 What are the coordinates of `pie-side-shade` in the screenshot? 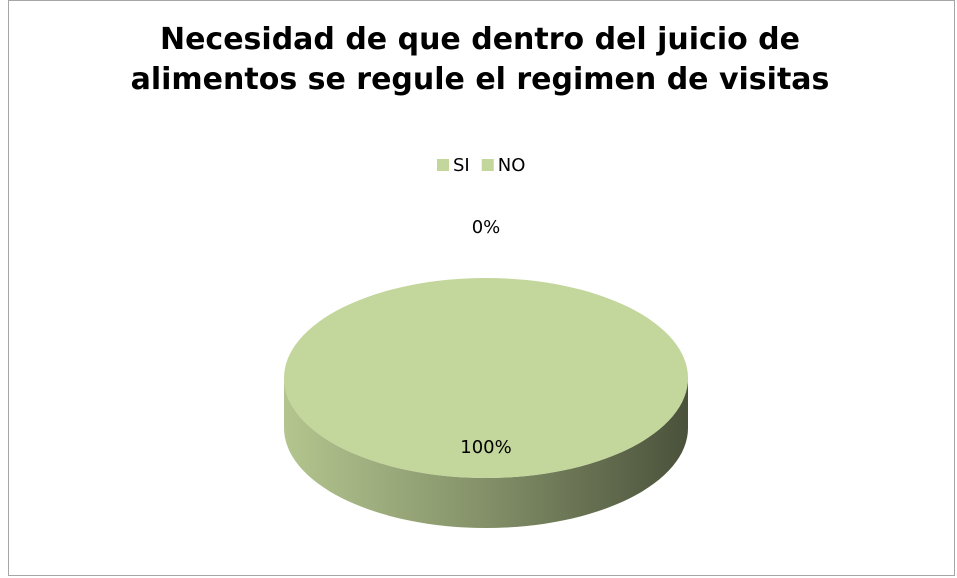 It's located at (486, 453).